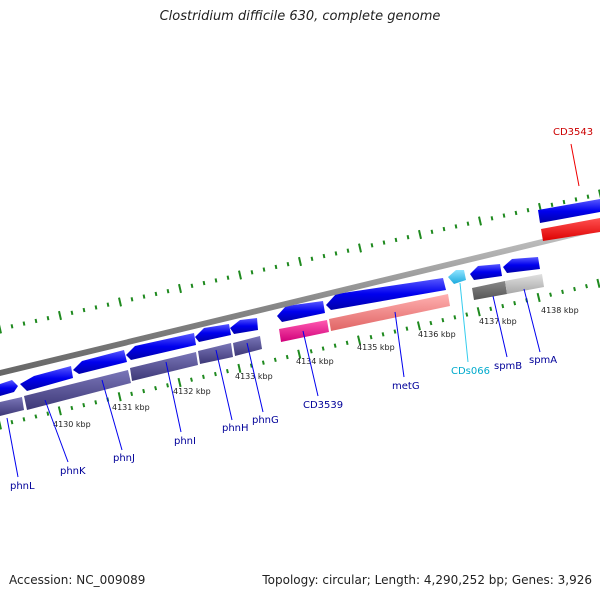 The width and height of the screenshot is (600, 600). Describe the element at coordinates (215, 353) in the screenshot. I see `track-block-phnH` at that location.